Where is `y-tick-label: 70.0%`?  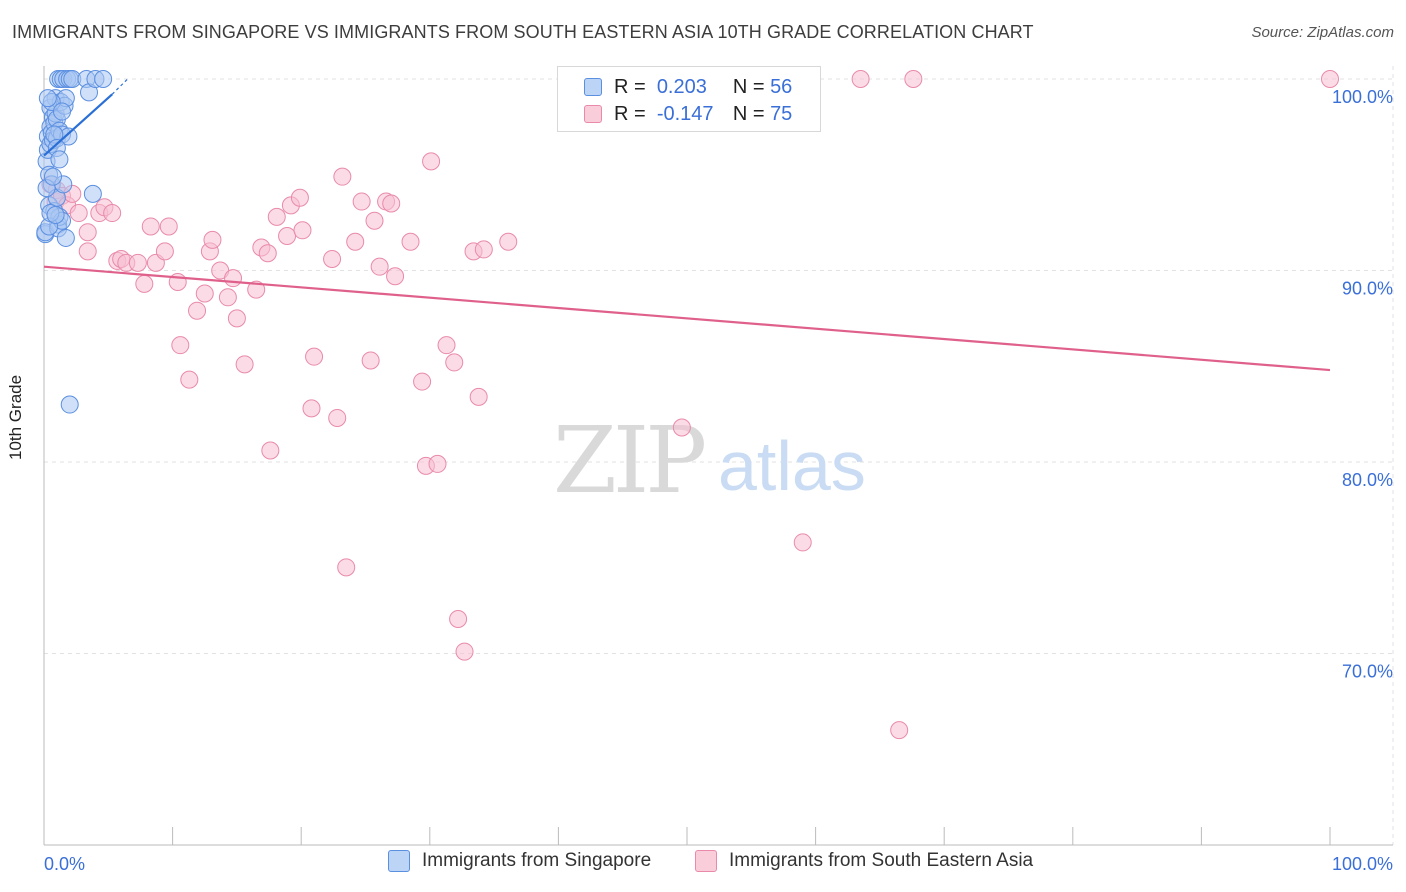 y-tick-label: 70.0% is located at coordinates (1367, 672).